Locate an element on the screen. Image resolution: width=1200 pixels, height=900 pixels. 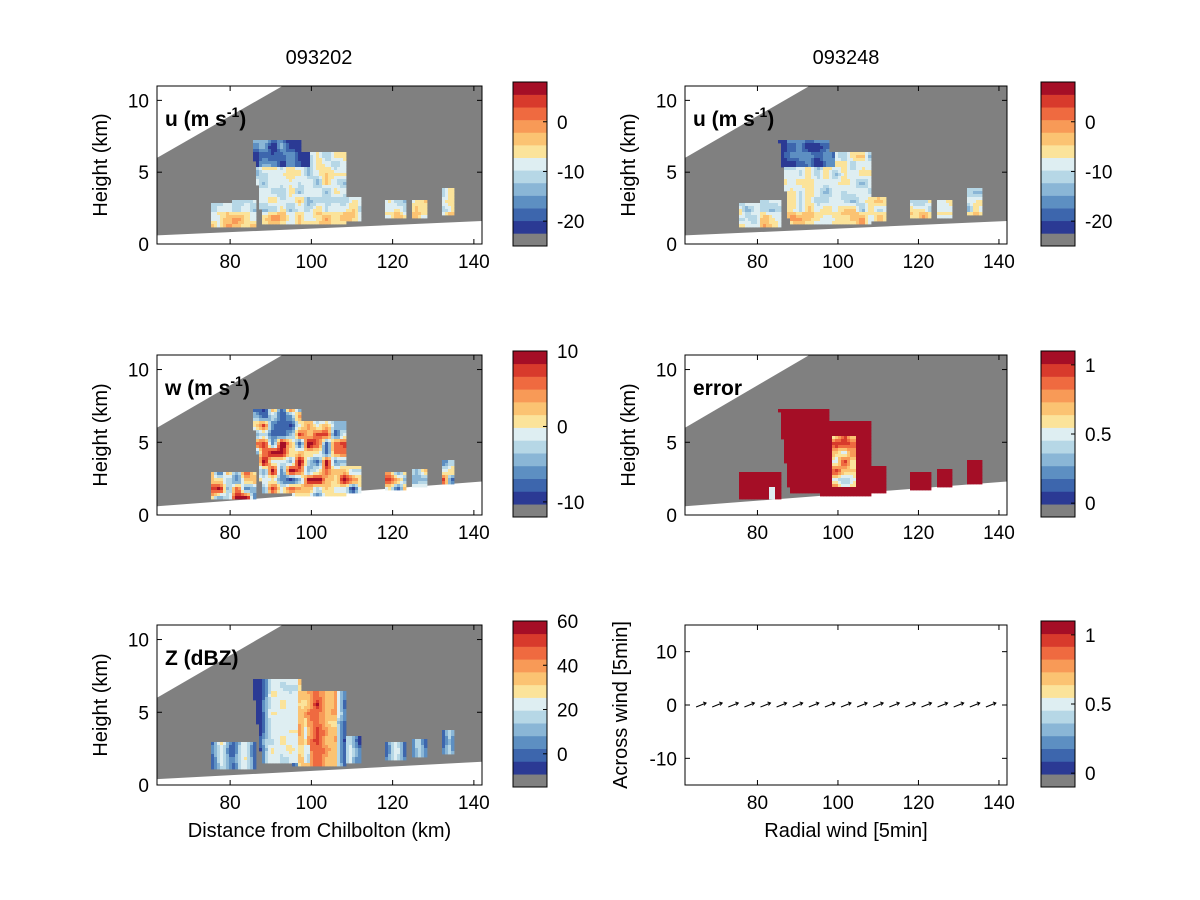
colorbar-tick-label: 40 is located at coordinates (567, 666).